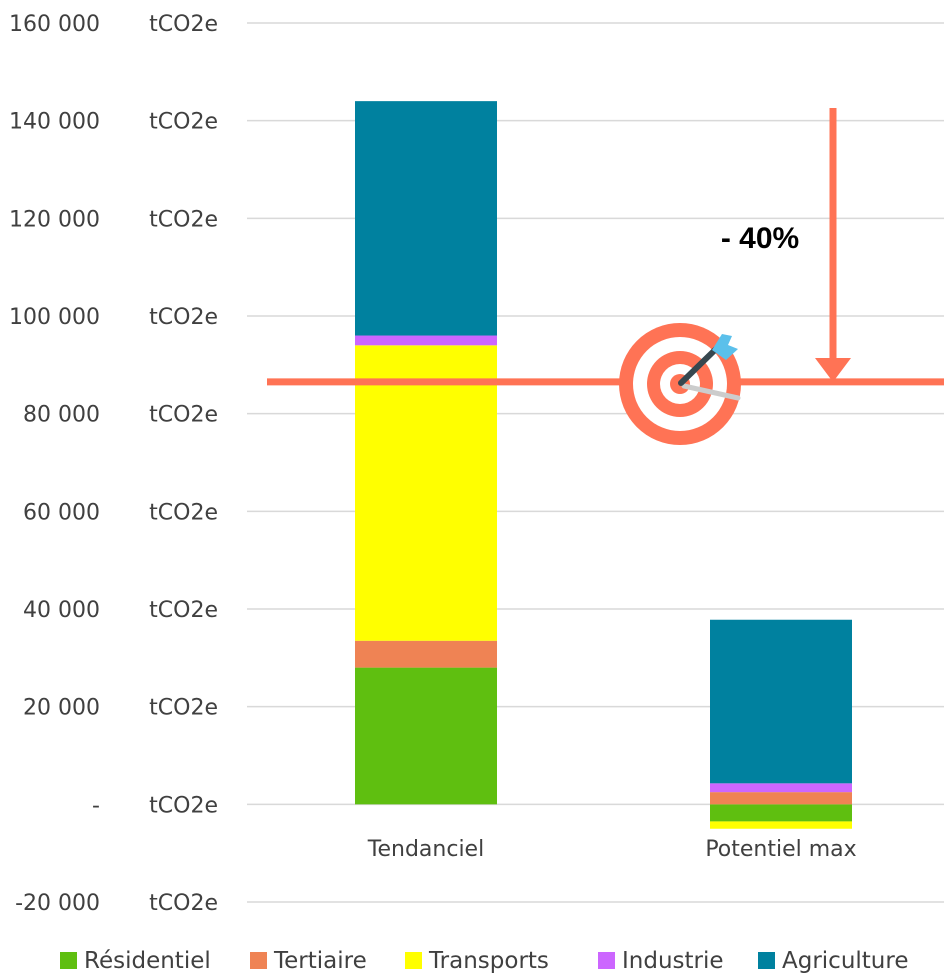 The height and width of the screenshot is (977, 949). What do you see at coordinates (680, 384) in the screenshot?
I see `target-icon` at bounding box center [680, 384].